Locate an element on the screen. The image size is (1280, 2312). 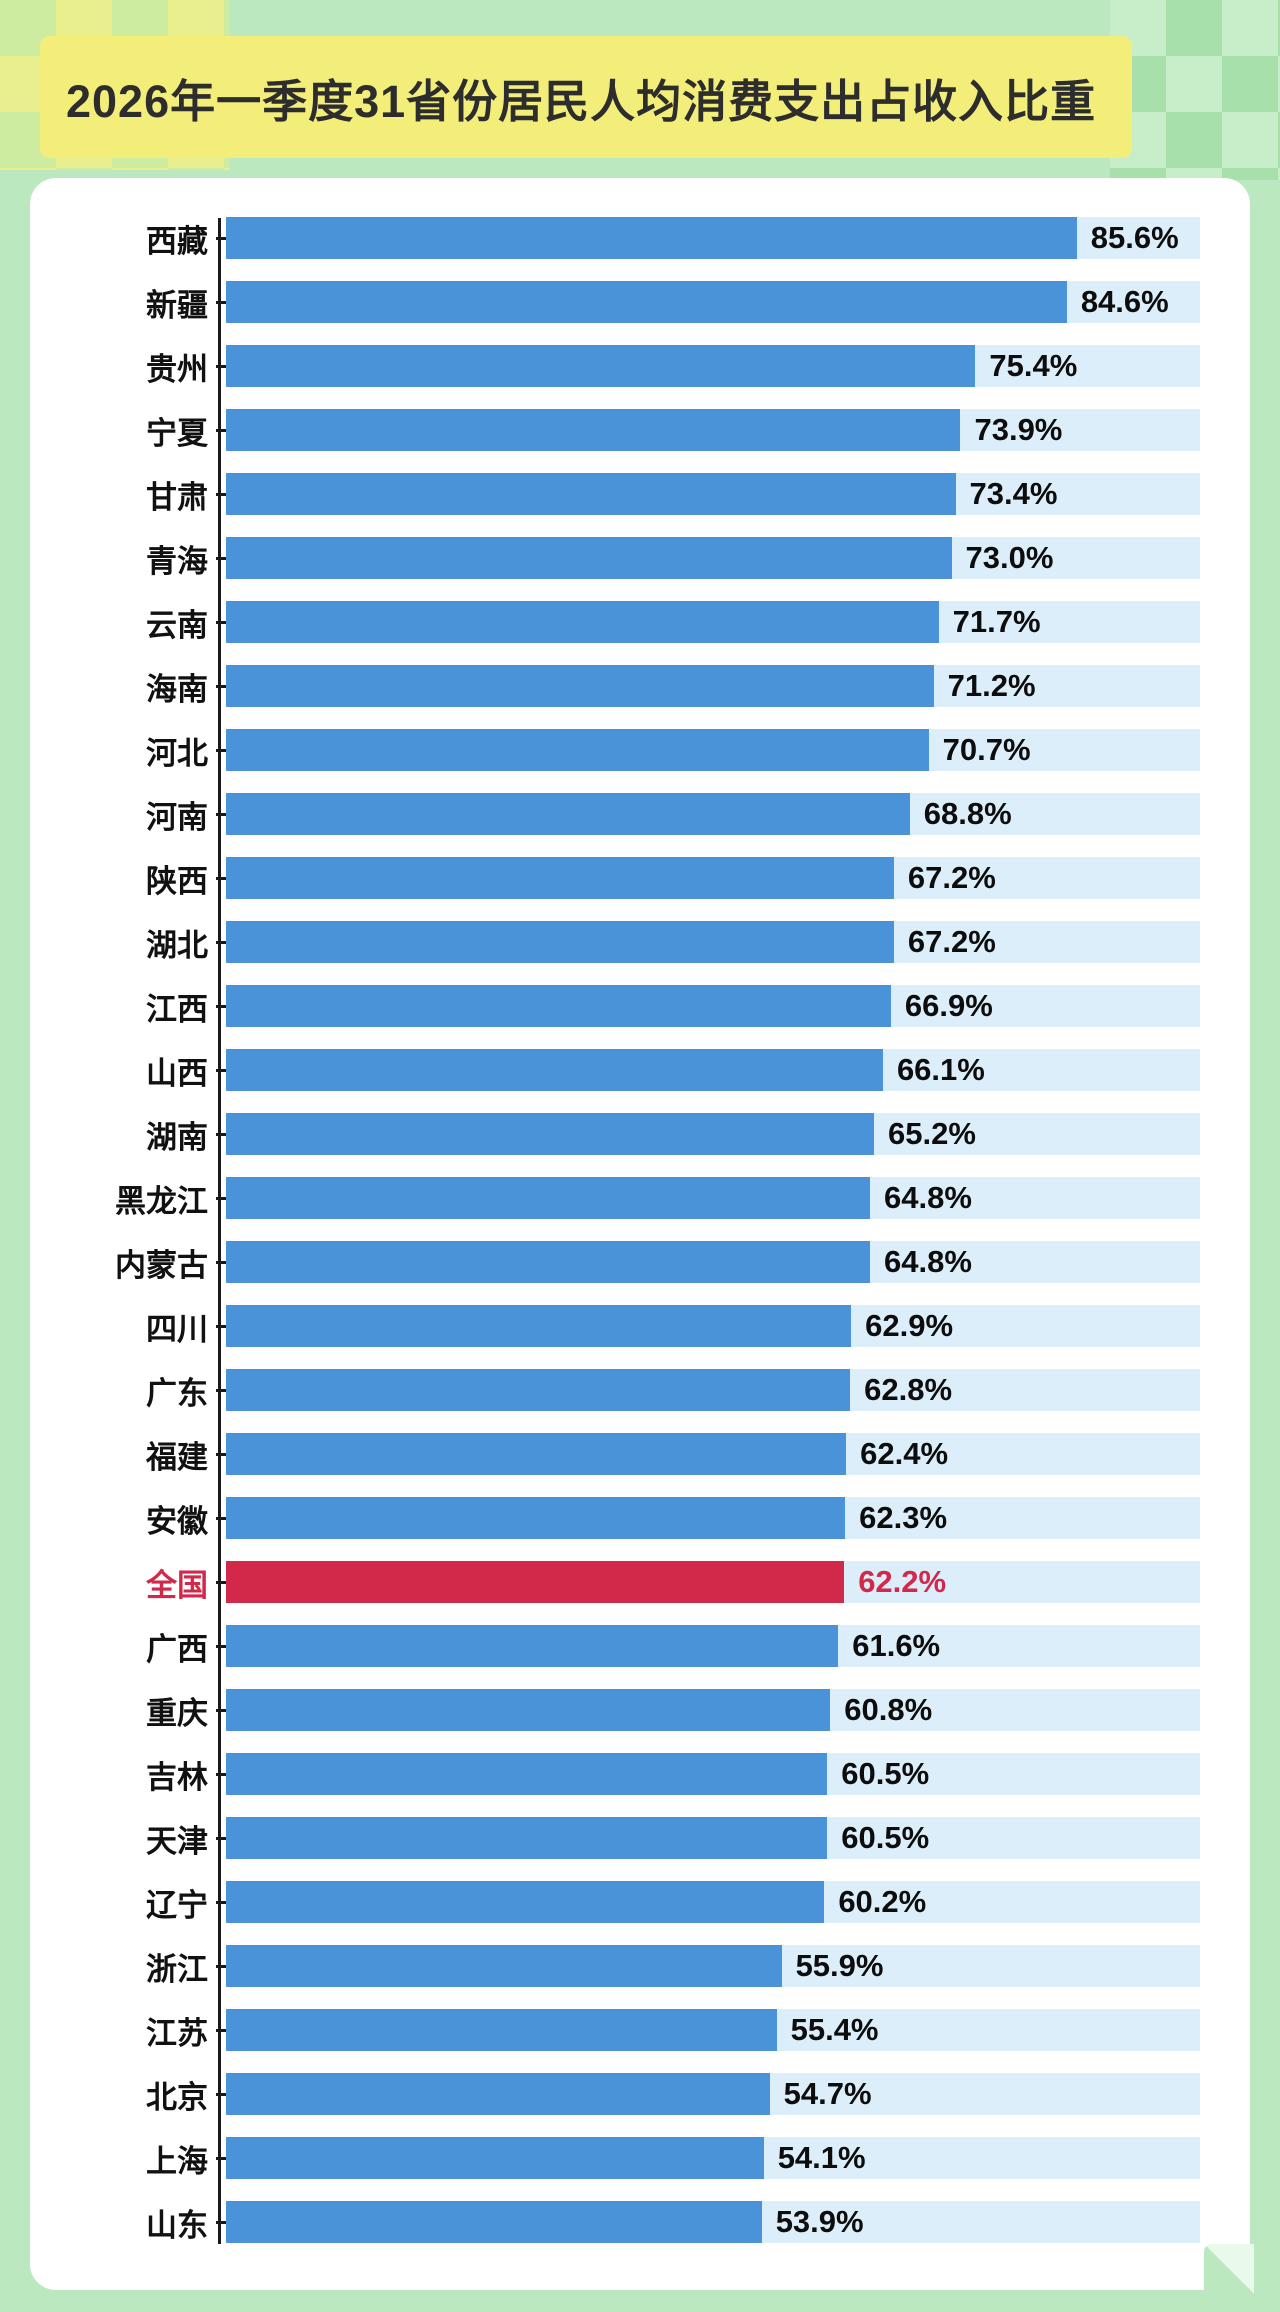
category-label-cell: 湖南 is located at coordinates (128, 1134).